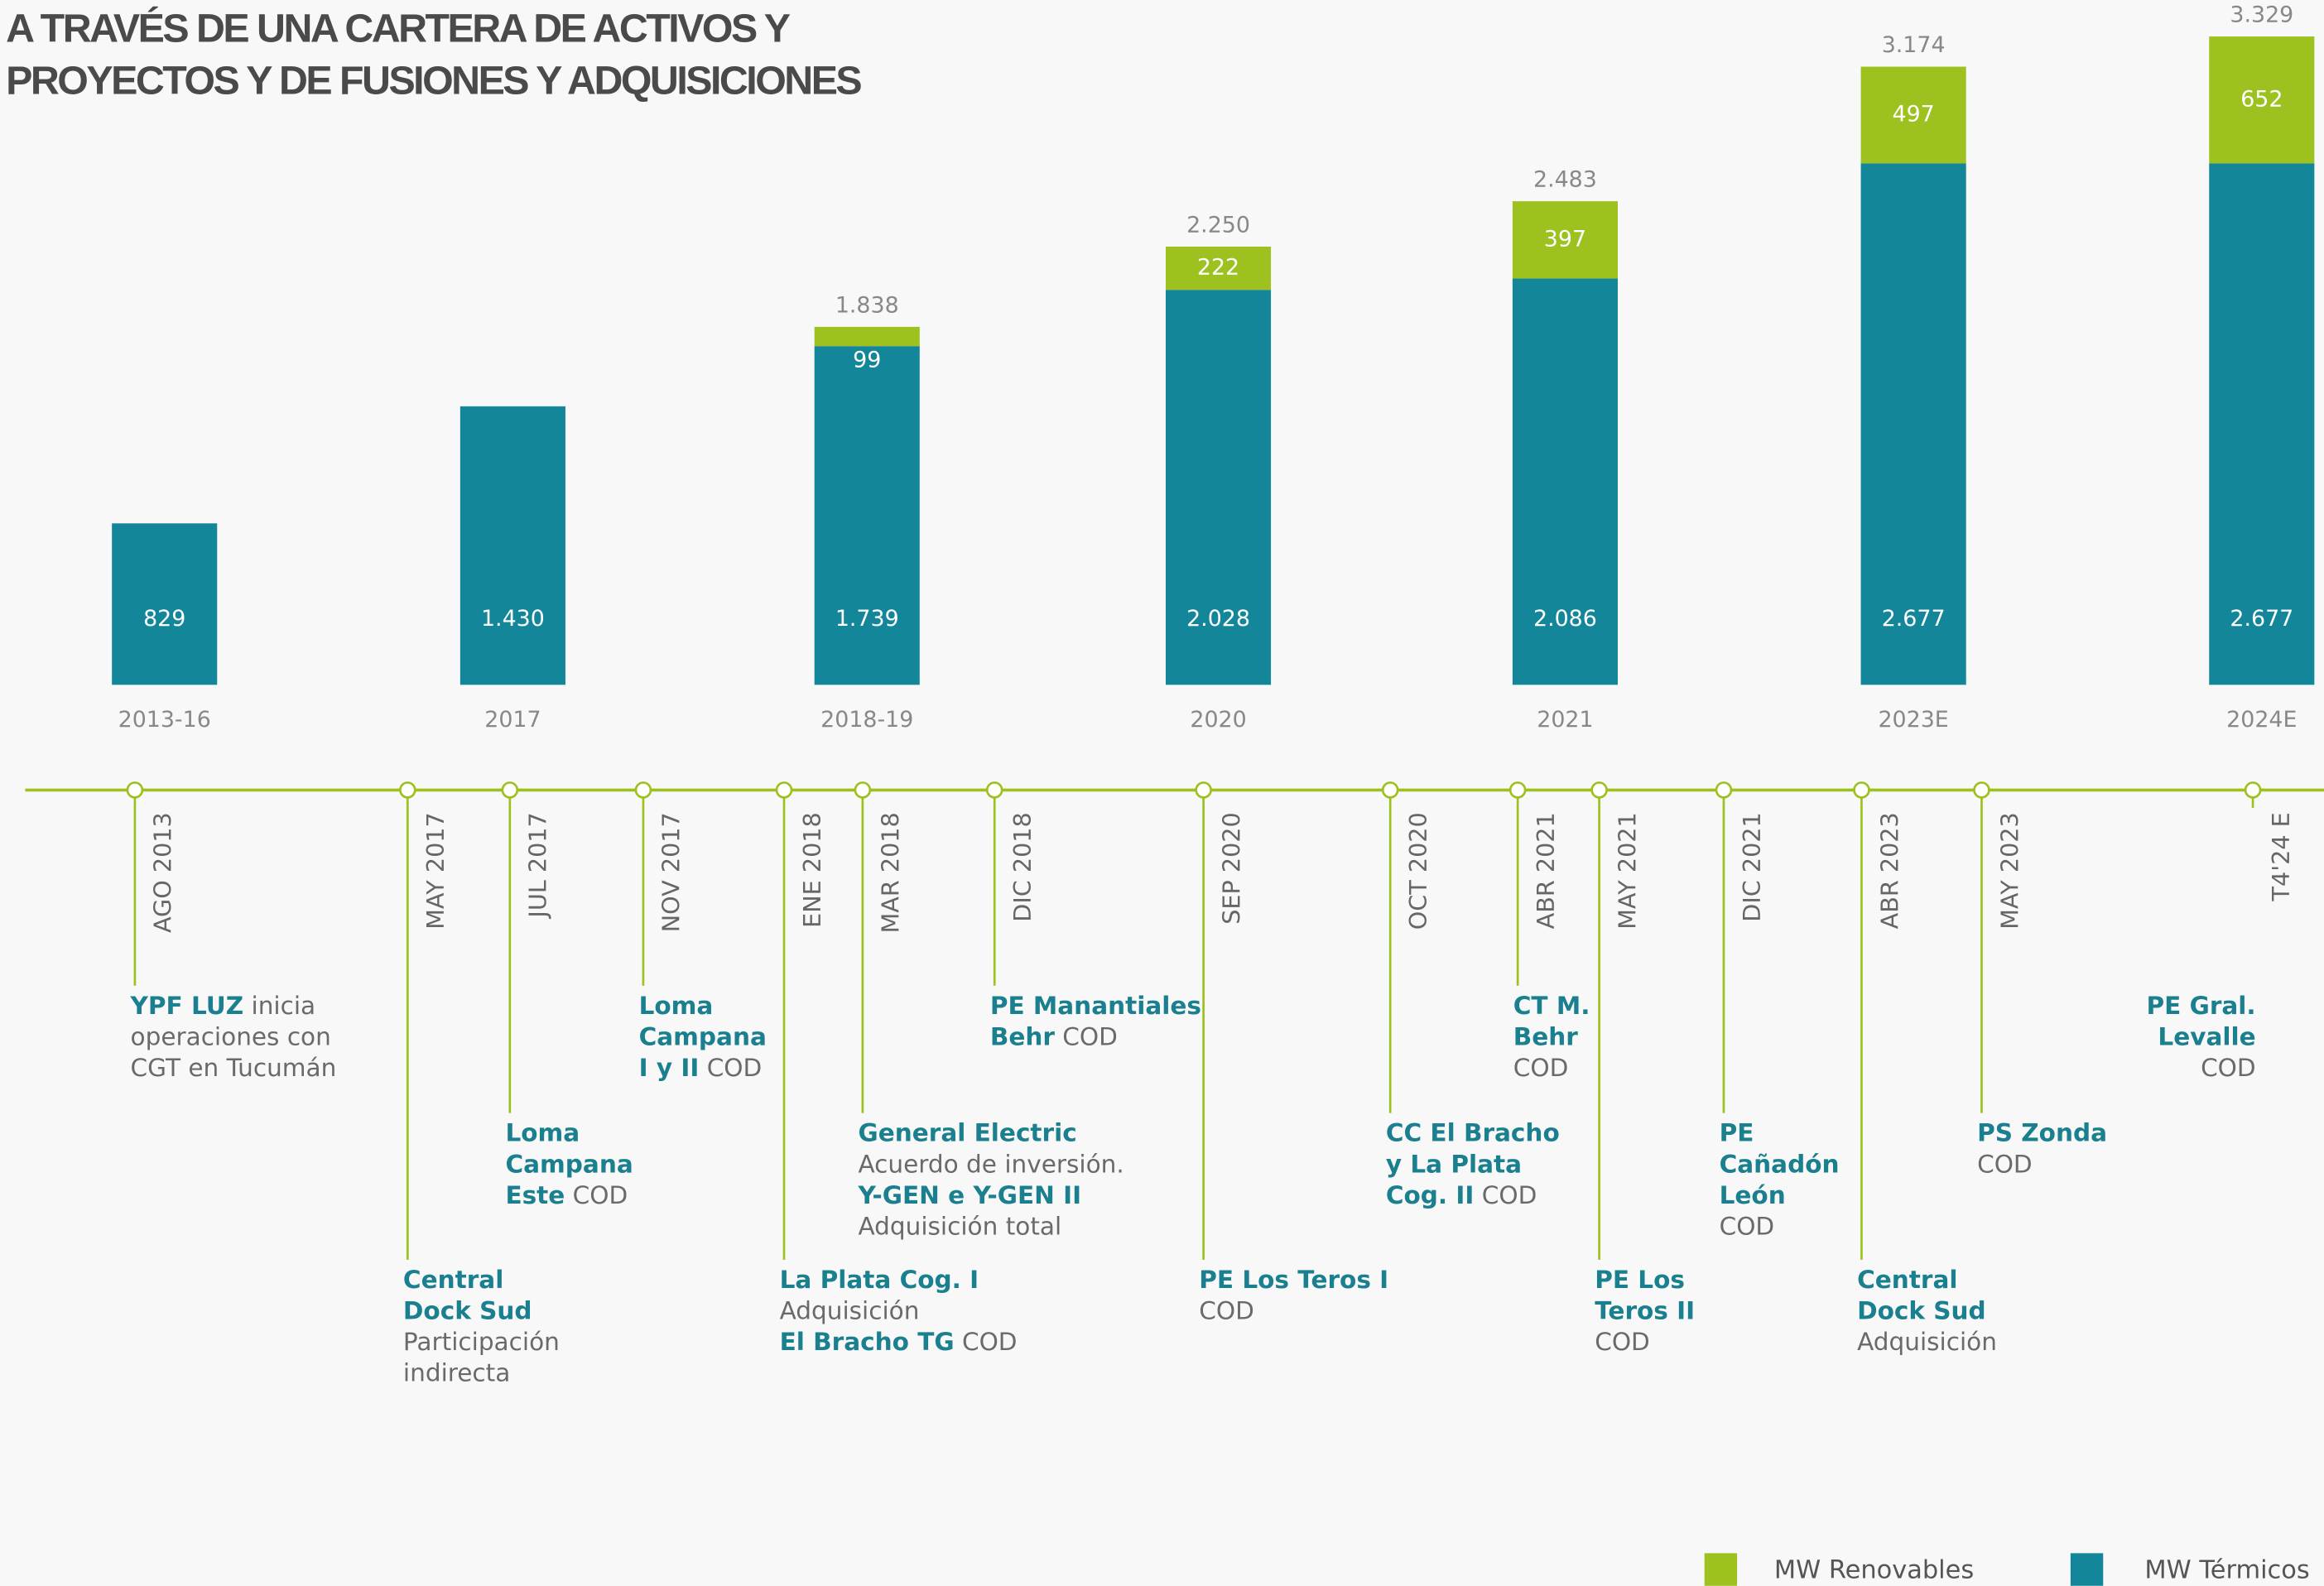 The height and width of the screenshot is (1586, 2324). I want to click on legend-label: MW Renovables, so click(1874, 1570).